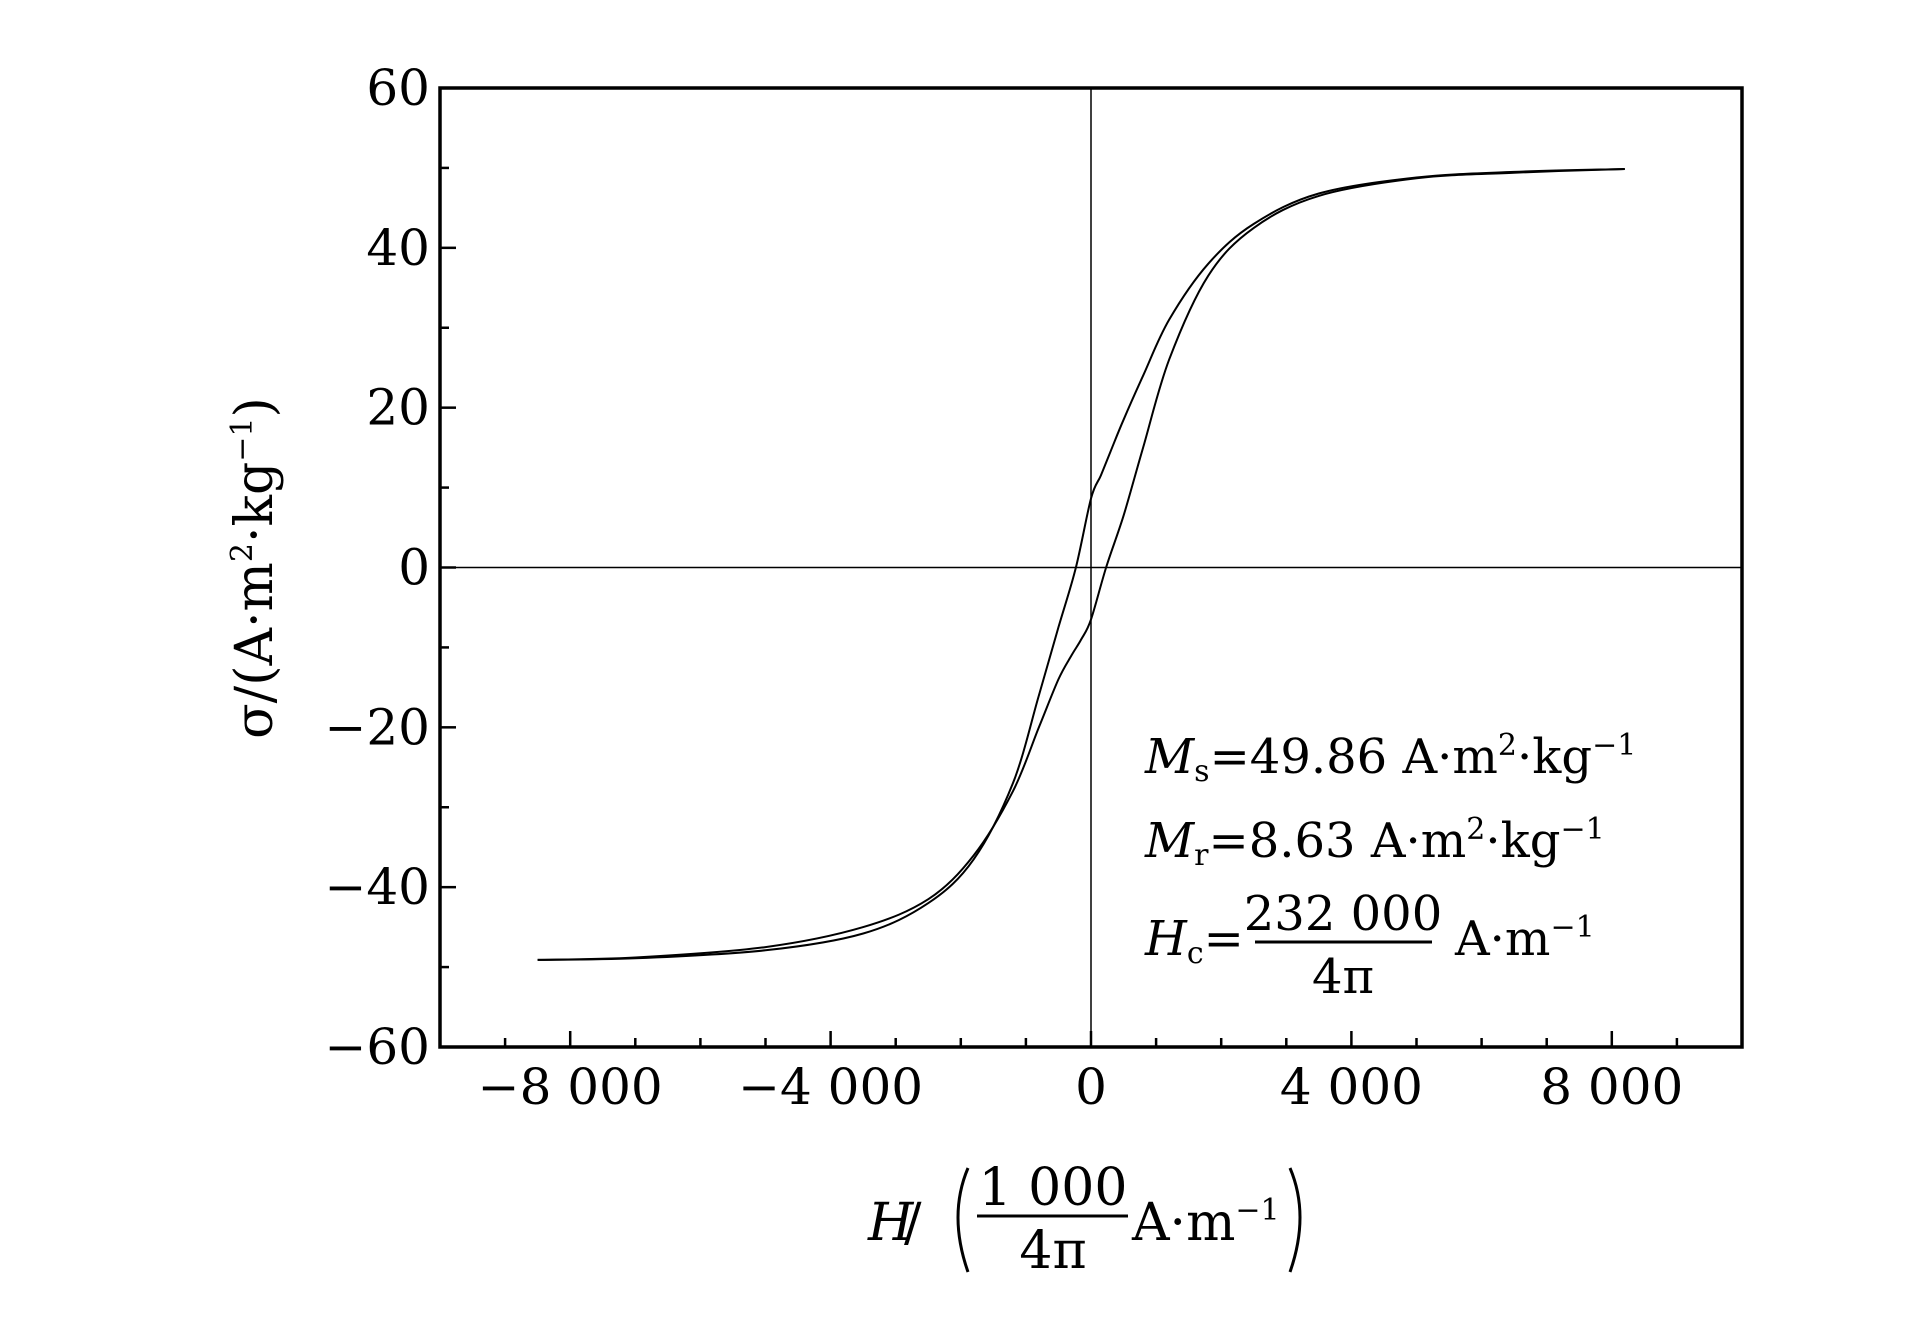 Image resolution: width=1923 pixels, height=1330 pixels. Describe the element at coordinates (377, 1047) in the screenshot. I see `y-tick-label: −60` at that location.